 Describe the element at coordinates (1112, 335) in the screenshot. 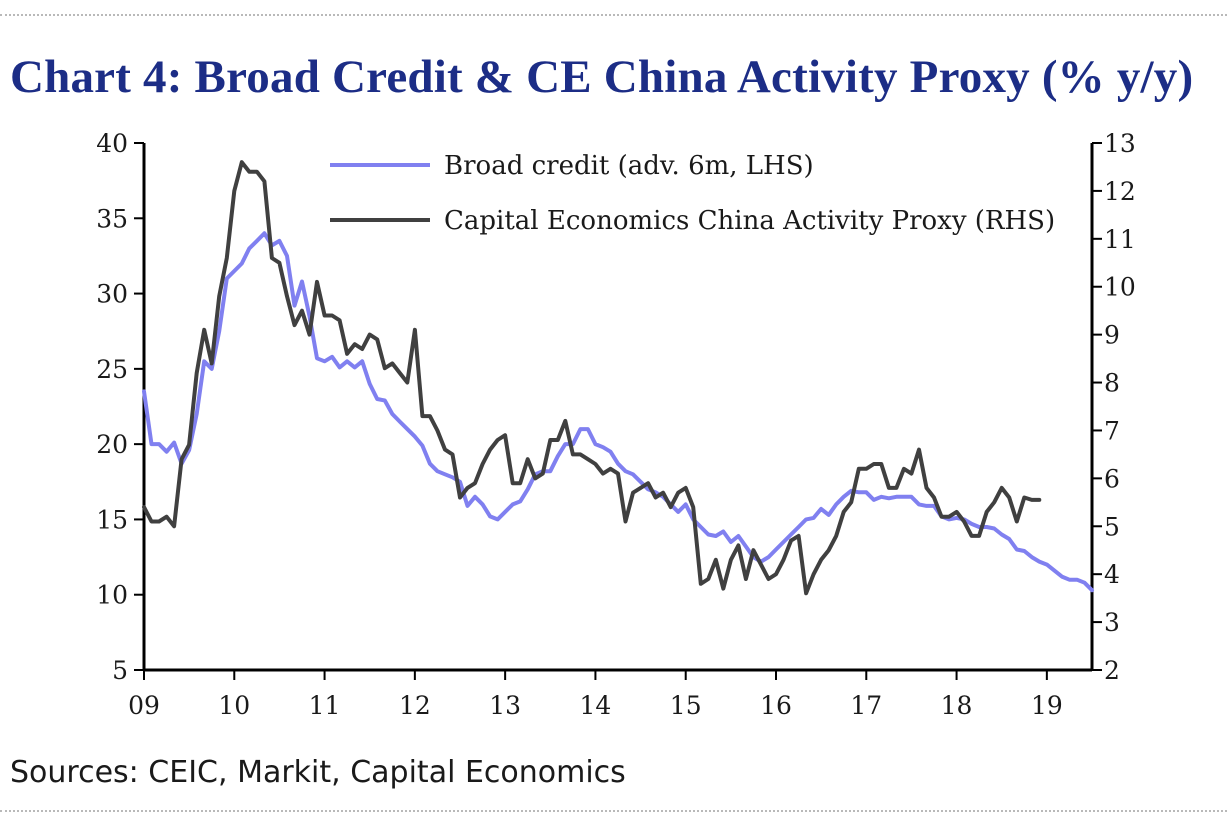

I see `right-tick-label: 9` at that location.